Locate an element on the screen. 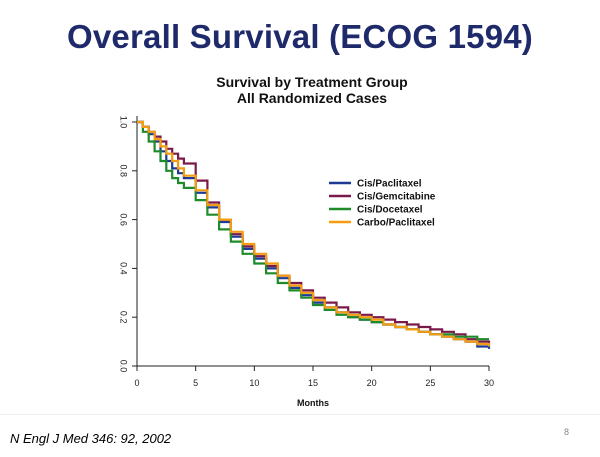 The height and width of the screenshot is (457, 600). x-tick-label-5: 5 is located at coordinates (195, 383).